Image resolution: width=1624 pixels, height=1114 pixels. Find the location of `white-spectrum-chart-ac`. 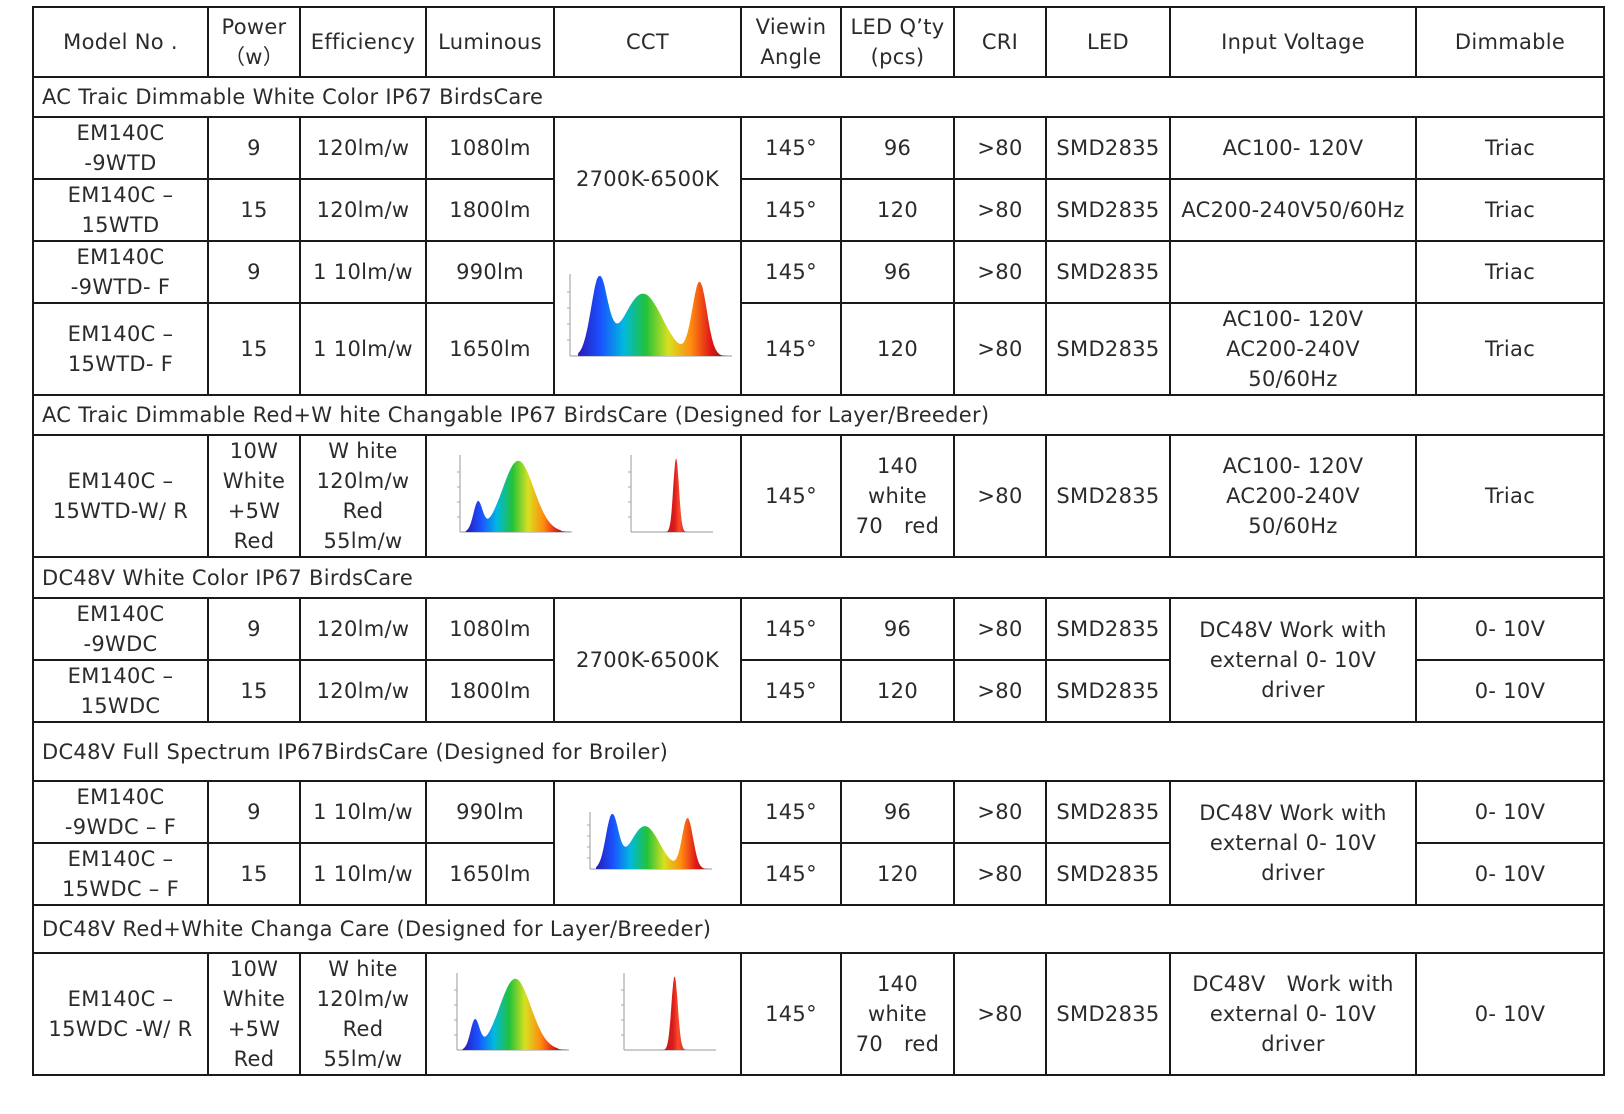

white-spectrum-chart-ac is located at coordinates (514, 493).